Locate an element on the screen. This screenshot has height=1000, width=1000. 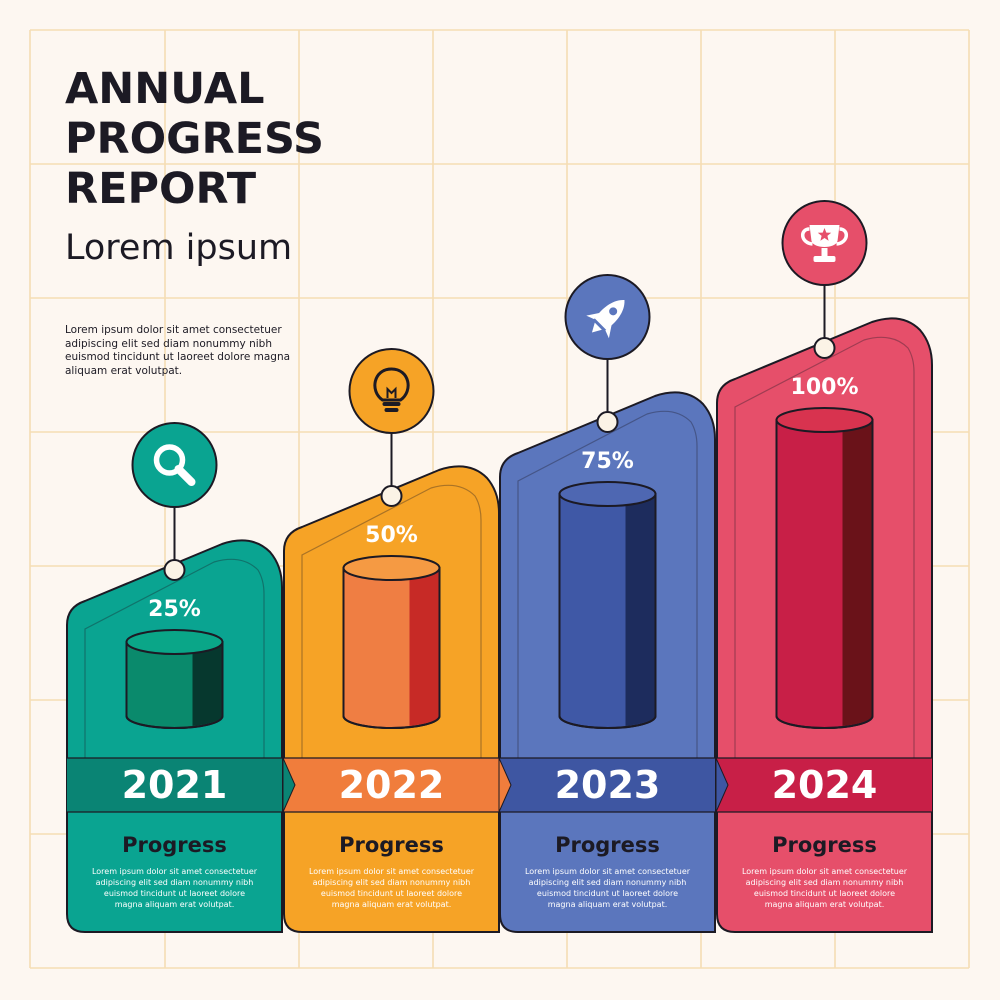
percent-label: 25% is located at coordinates (174, 609).